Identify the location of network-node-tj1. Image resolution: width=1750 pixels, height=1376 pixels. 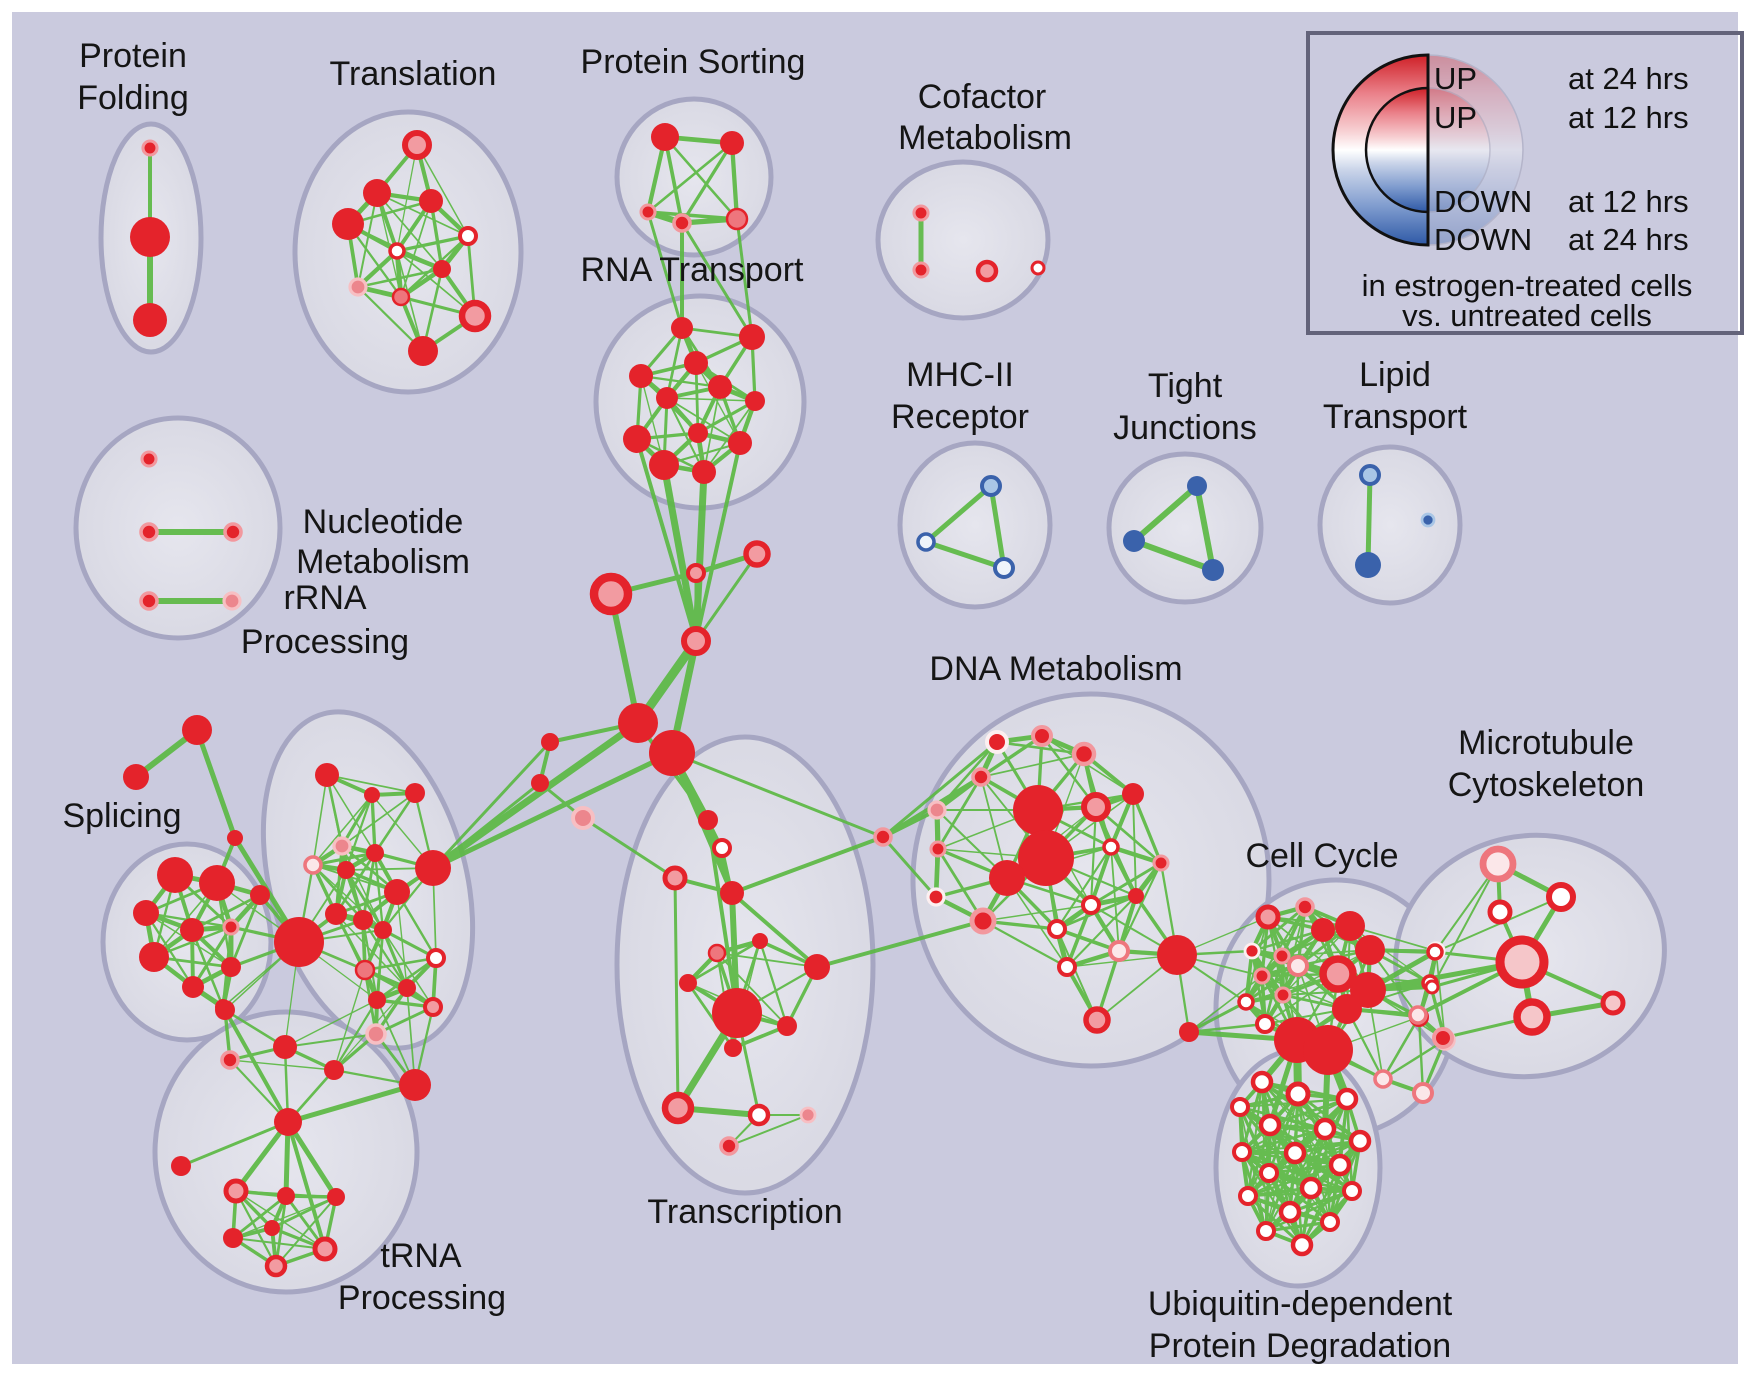
(1134, 541).